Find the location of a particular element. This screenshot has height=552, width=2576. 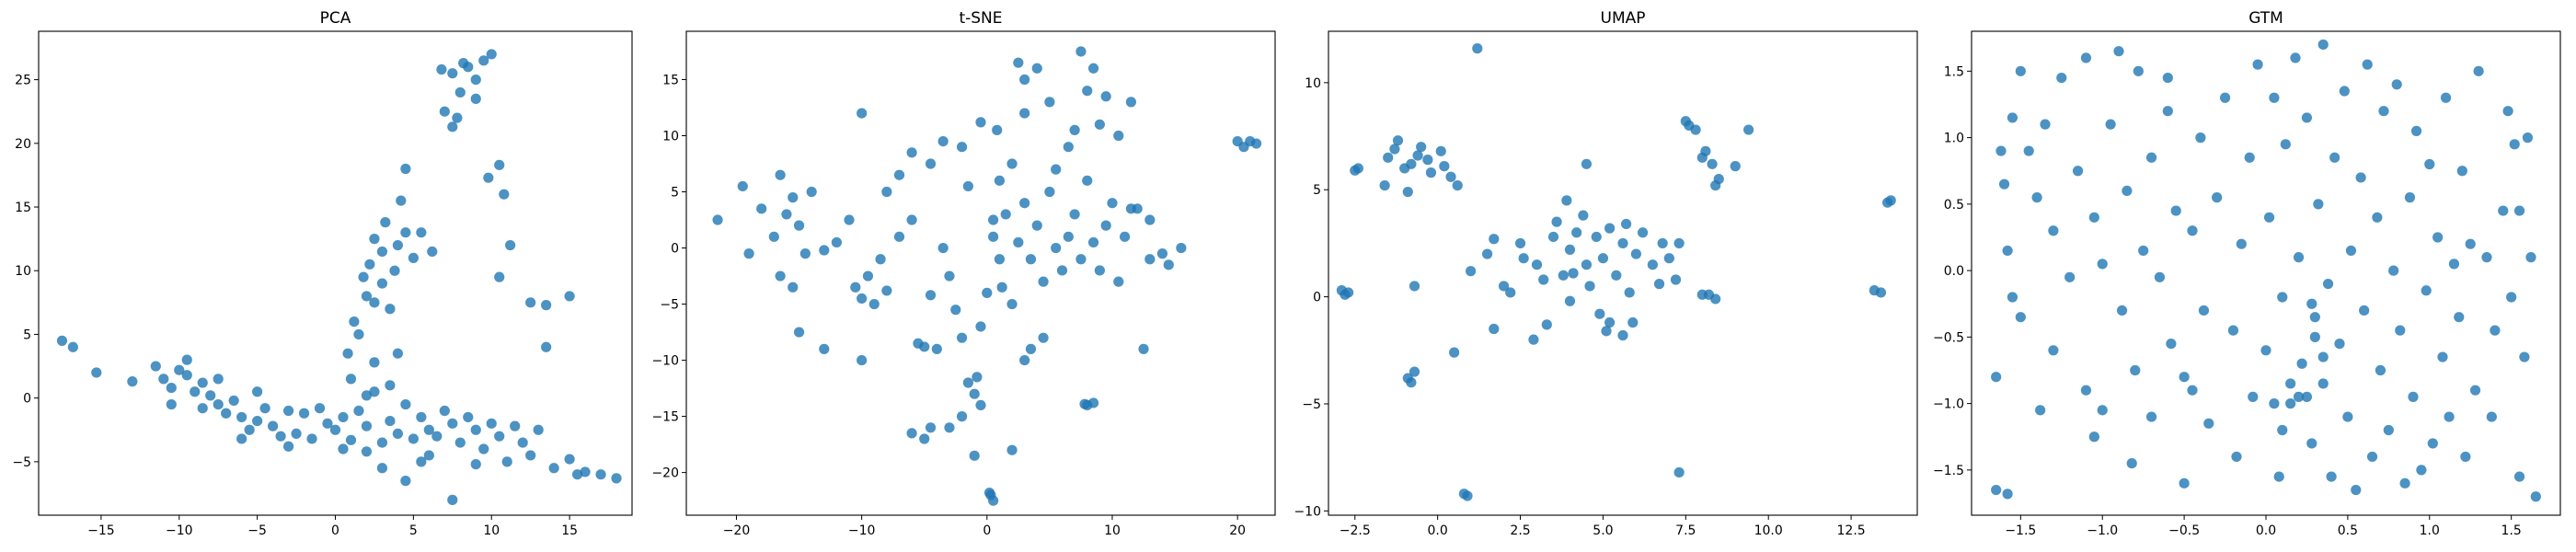

gtm-xtick-label: −0.5 is located at coordinates (2184, 530).